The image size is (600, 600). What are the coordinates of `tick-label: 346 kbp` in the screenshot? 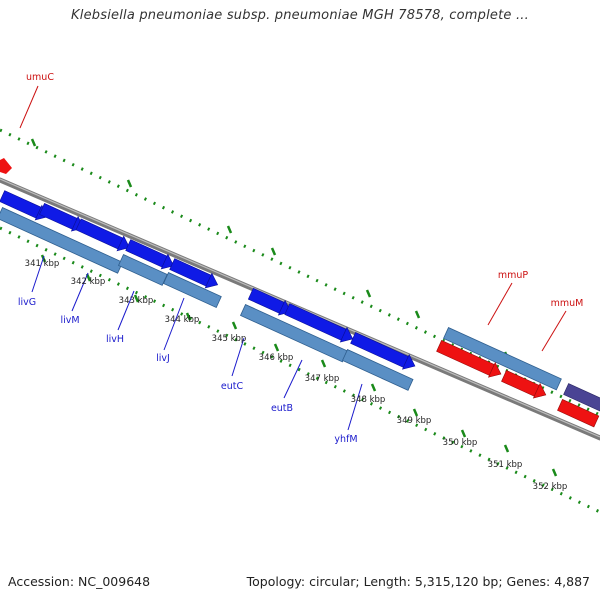 It's located at (276, 358).